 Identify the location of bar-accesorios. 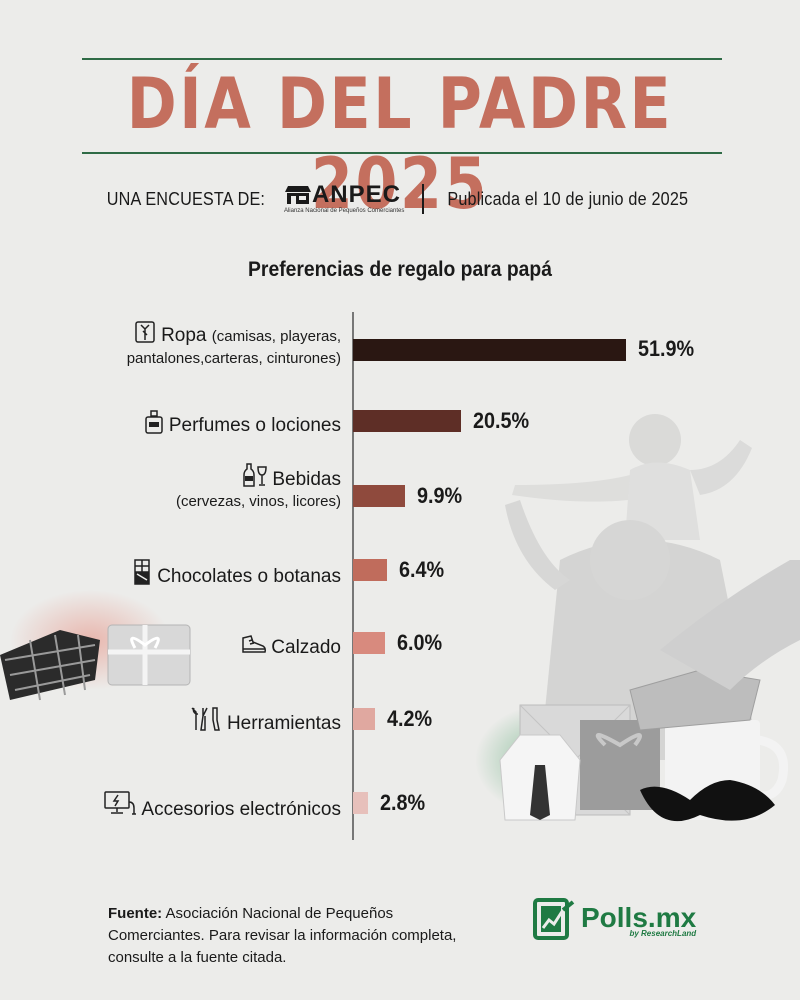
(360, 803).